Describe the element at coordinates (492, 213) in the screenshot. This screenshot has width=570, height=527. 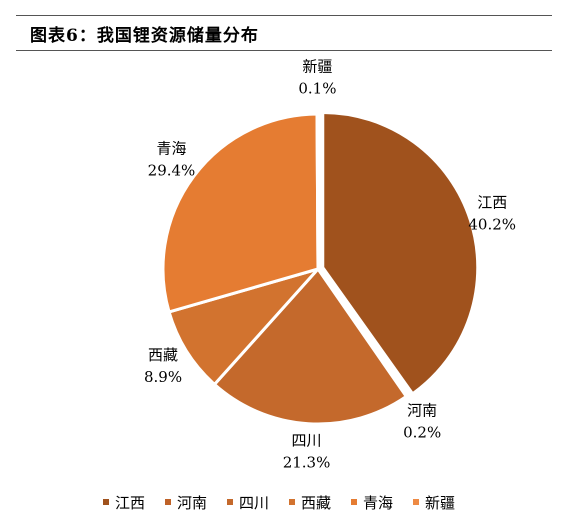
I see `slice-1-label: 江西 40.2%` at that location.